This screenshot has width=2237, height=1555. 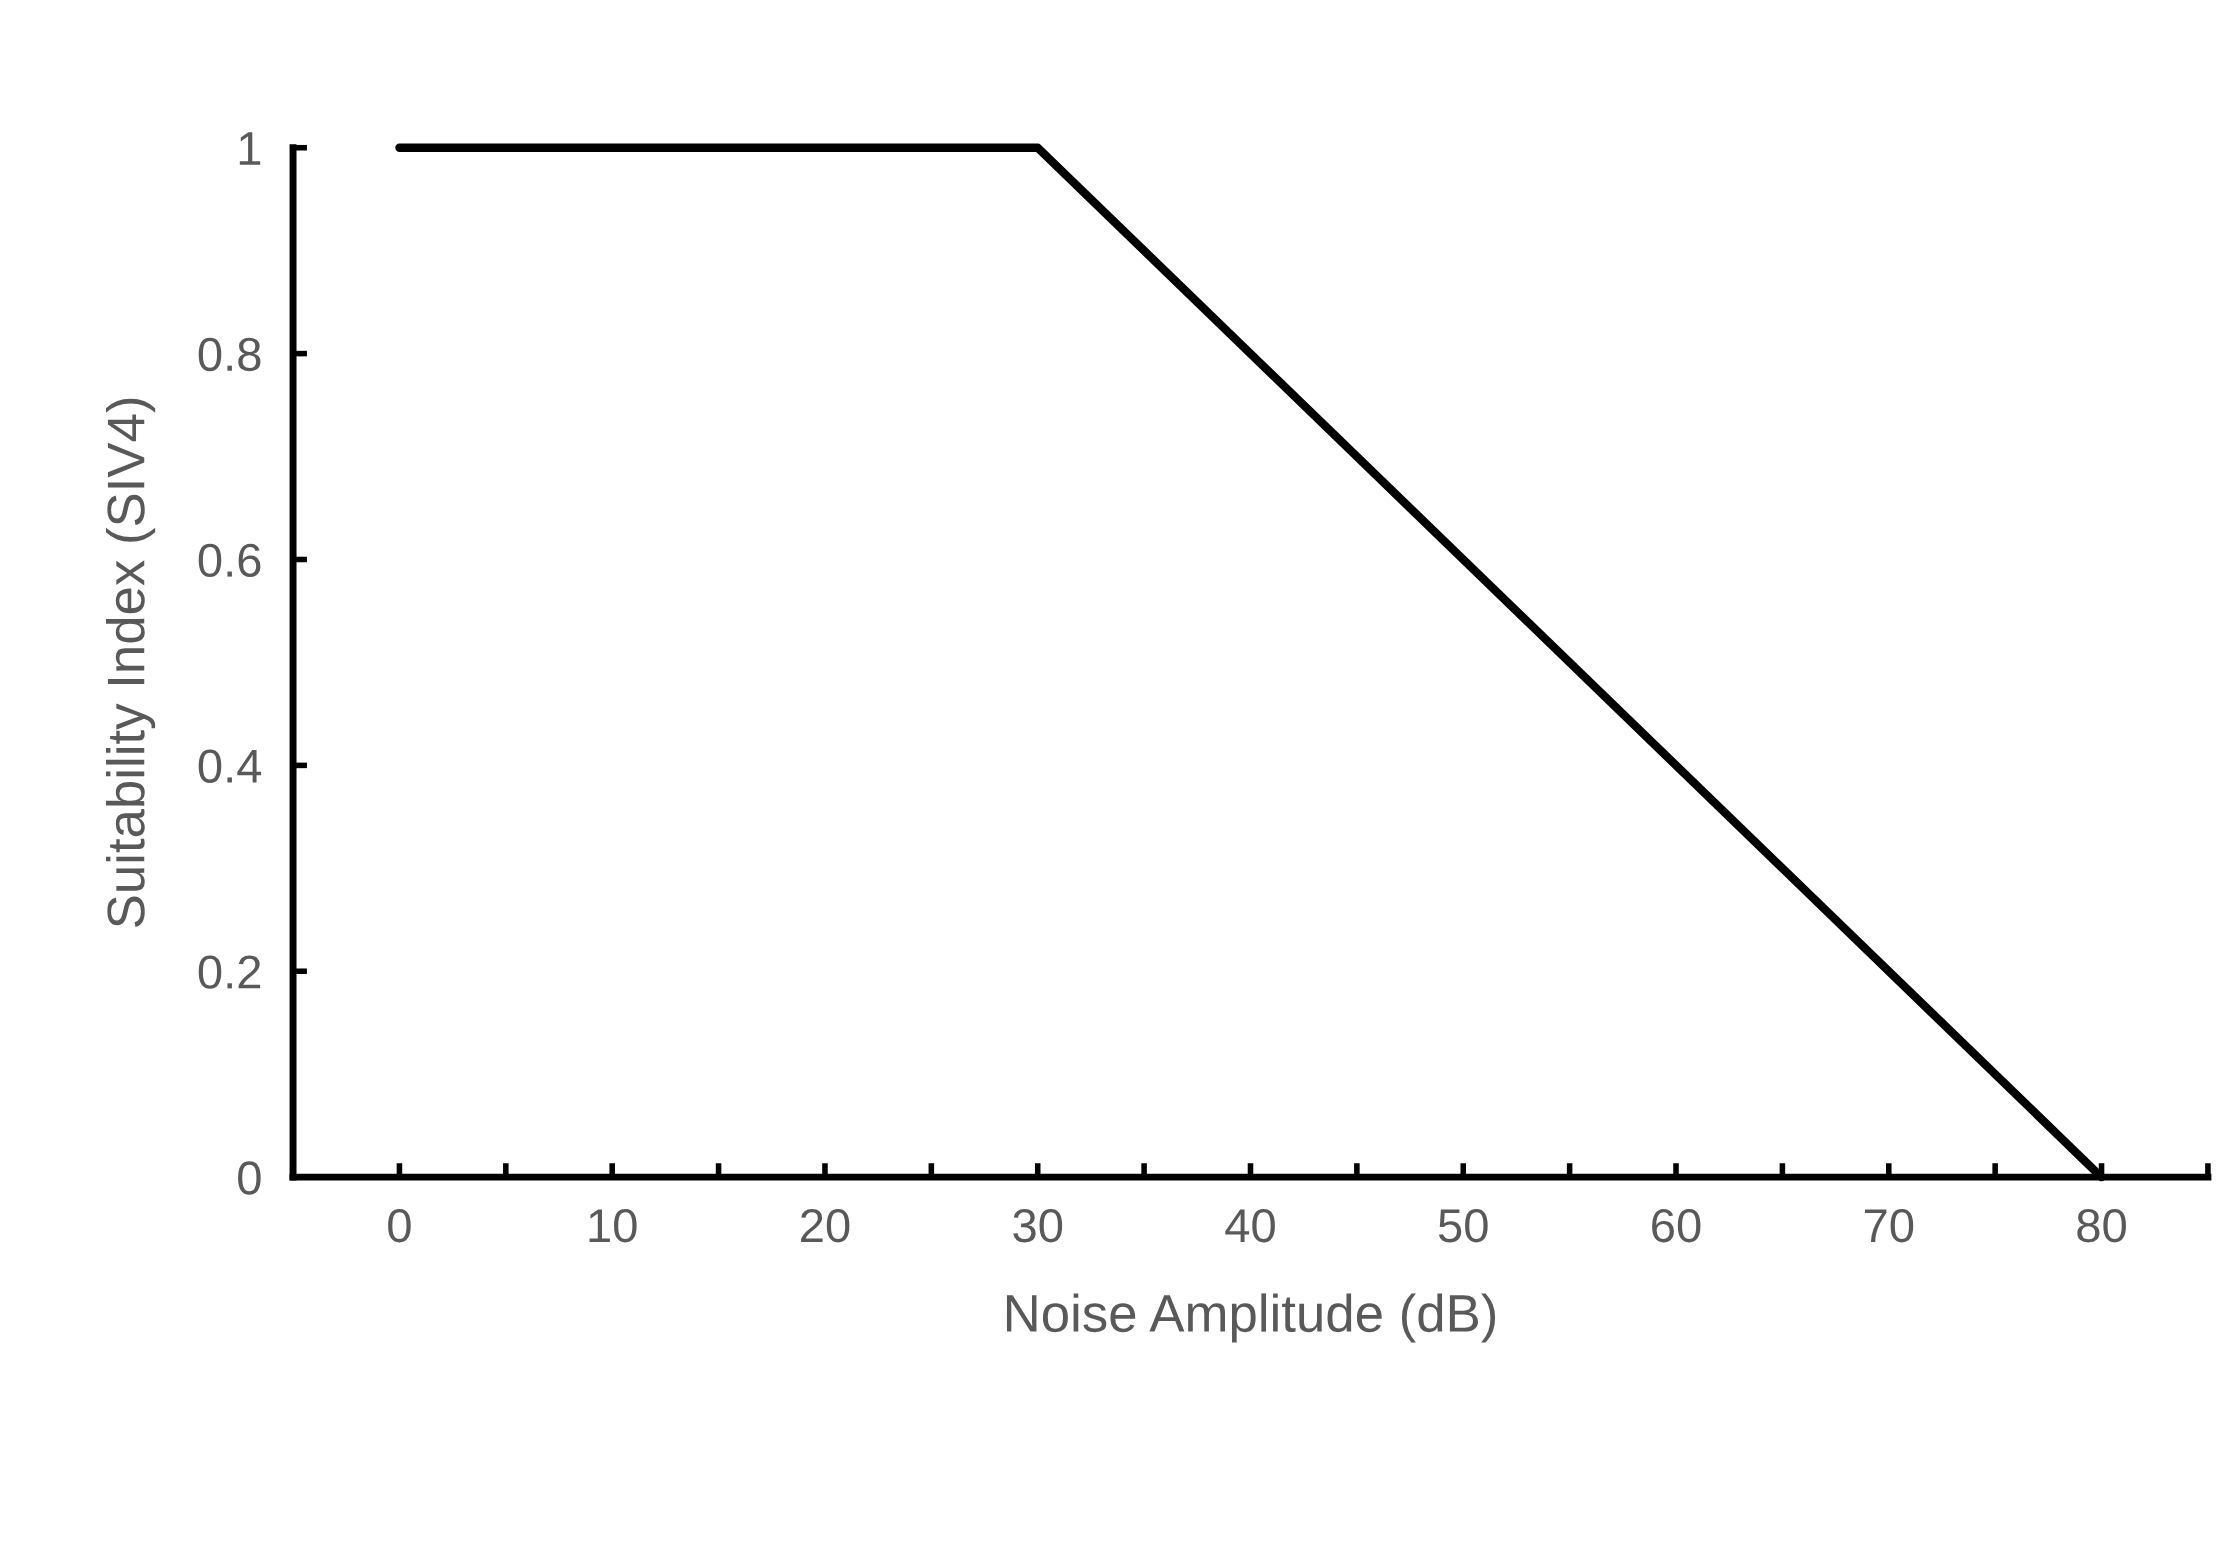 What do you see at coordinates (1889, 1225) in the screenshot?
I see `x-tick-label: 70` at bounding box center [1889, 1225].